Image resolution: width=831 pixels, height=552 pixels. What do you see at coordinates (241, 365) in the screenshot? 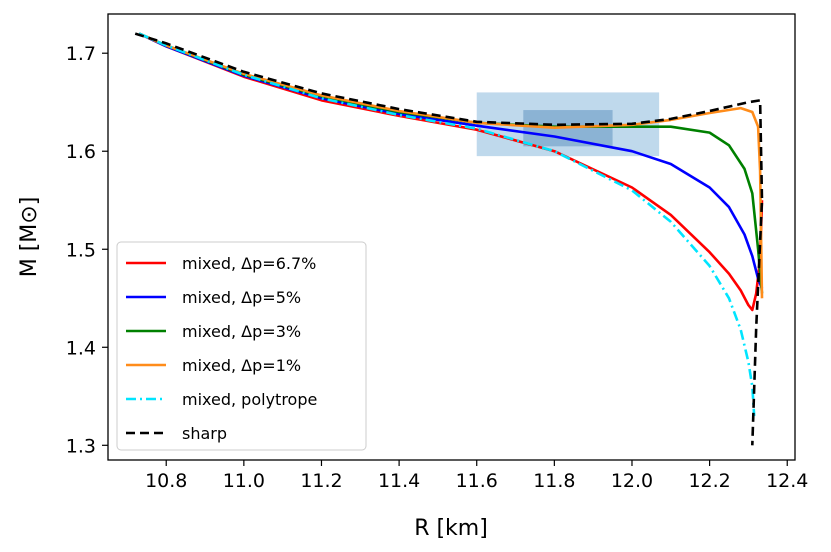
I see `legend-label-4: mixed, Δp=1%` at bounding box center [241, 365].